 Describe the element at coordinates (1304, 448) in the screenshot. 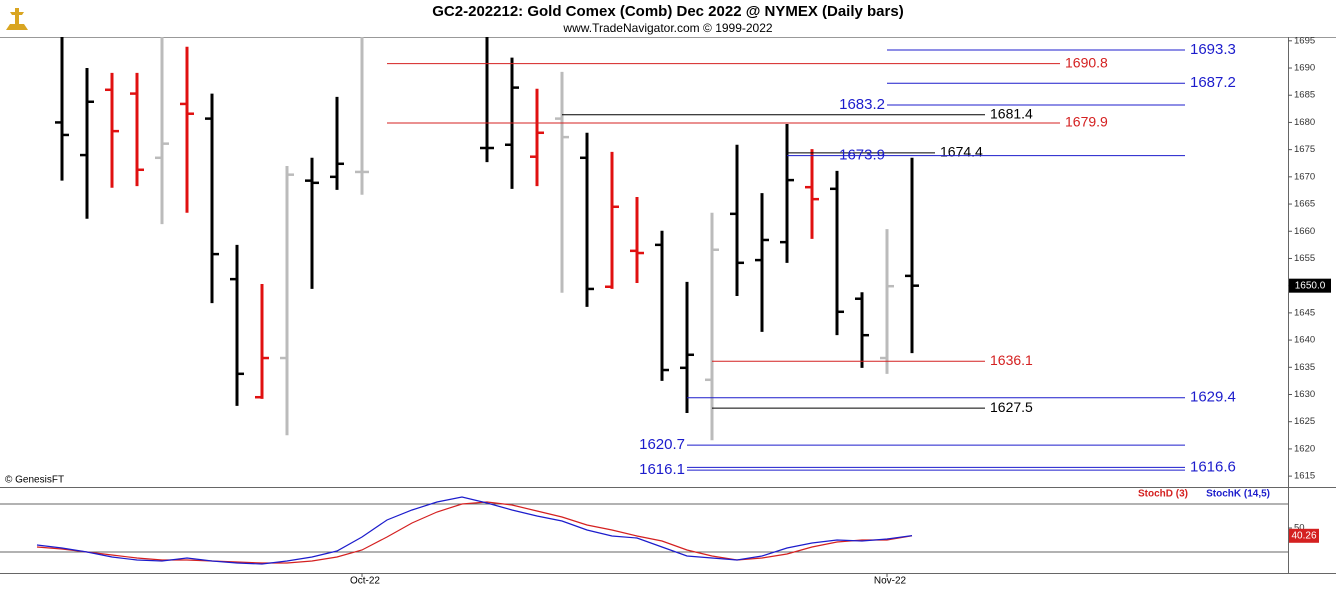

I see `y-tick-label: 1620` at that location.